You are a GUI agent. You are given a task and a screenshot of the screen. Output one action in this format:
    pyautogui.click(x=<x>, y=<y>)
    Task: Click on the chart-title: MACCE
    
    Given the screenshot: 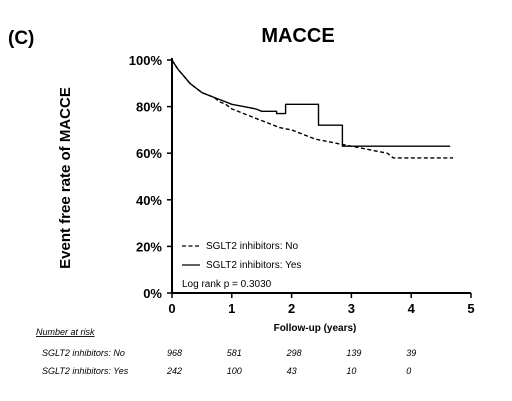 What is the action you would take?
    pyautogui.click(x=297, y=36)
    